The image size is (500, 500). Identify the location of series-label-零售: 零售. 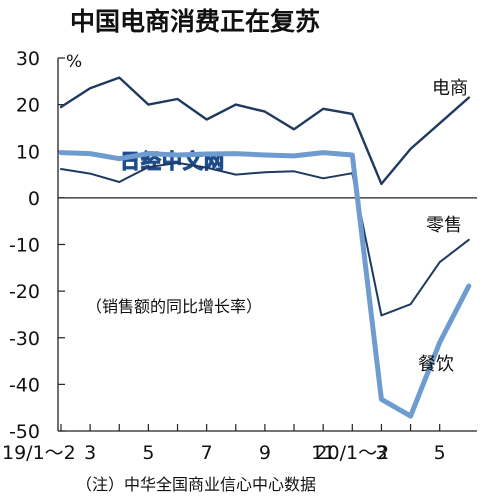
(444, 225).